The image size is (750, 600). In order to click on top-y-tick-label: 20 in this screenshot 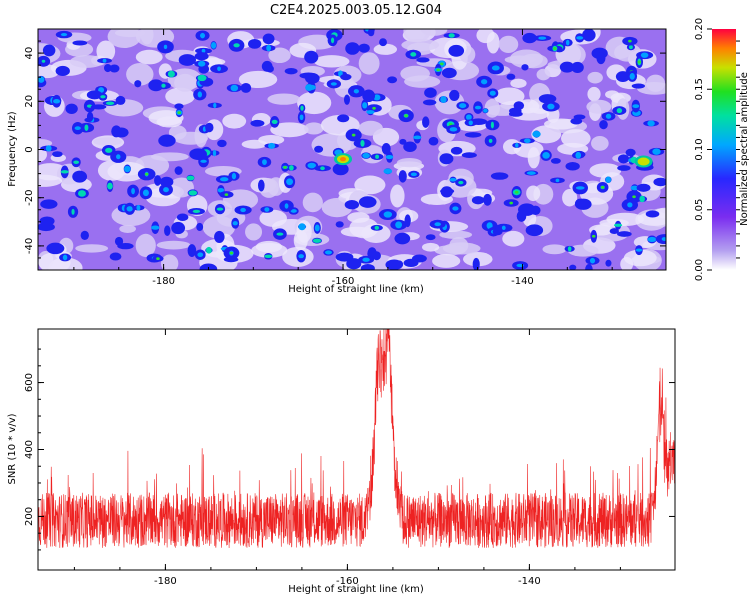, I will do `click(29, 101)`.